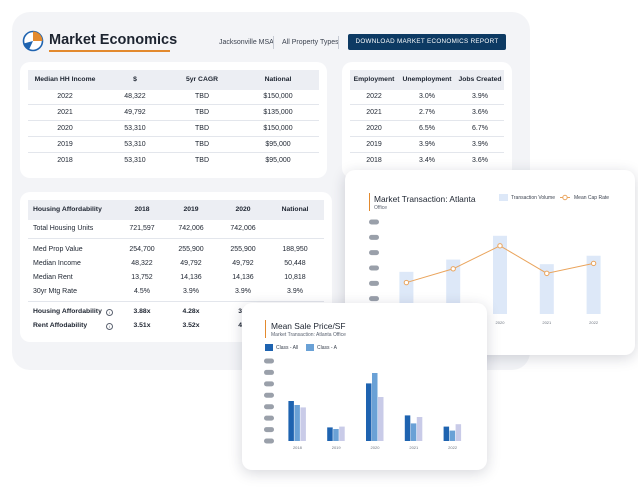 The height and width of the screenshot is (500, 638). I want to click on table-cell: 742,006, so click(243, 228).